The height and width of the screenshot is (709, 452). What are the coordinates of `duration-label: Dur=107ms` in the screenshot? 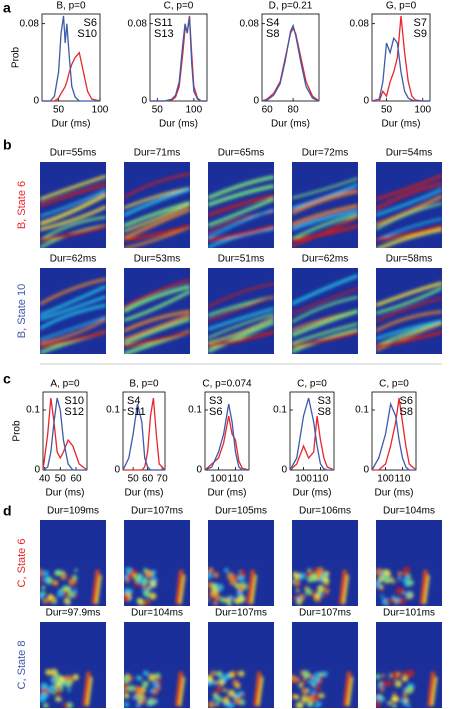 It's located at (241, 613).